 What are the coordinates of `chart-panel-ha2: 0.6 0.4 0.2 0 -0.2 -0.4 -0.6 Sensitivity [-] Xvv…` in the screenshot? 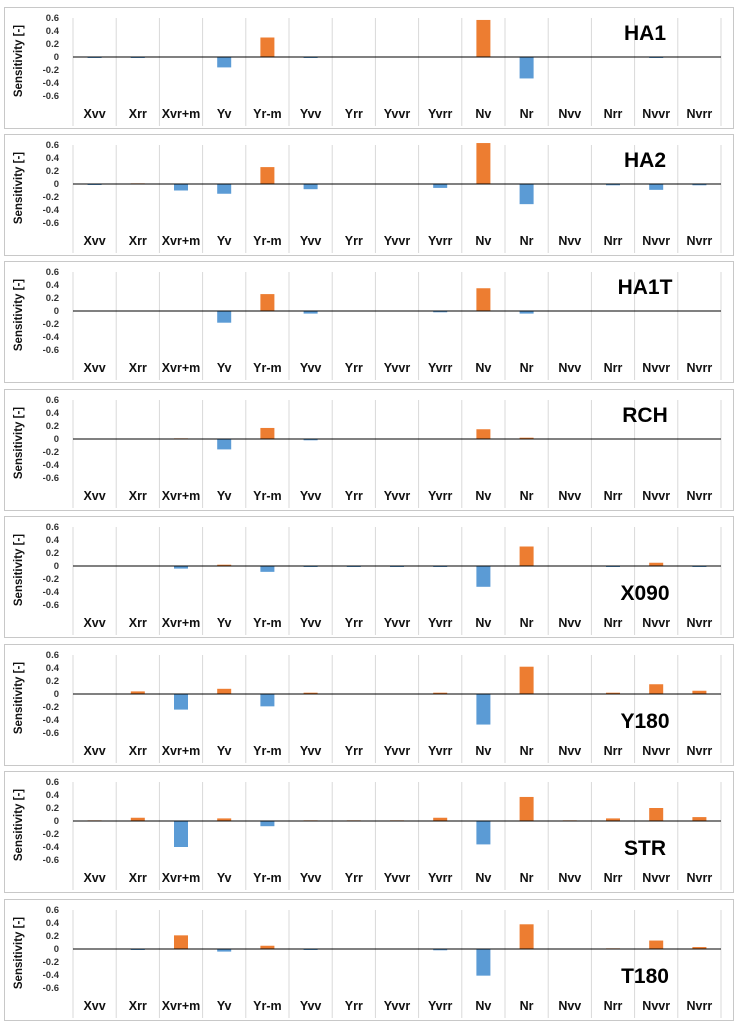 It's located at (369, 195).